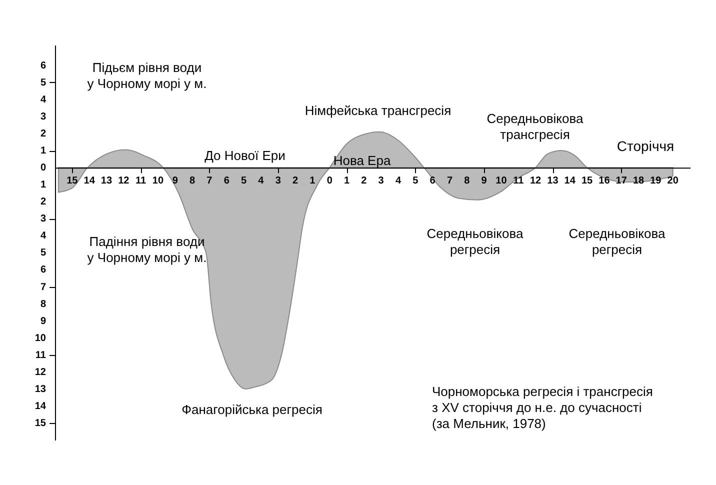 The width and height of the screenshot is (716, 485). What do you see at coordinates (40, 406) in the screenshot?
I see `y-tick-label: 14` at bounding box center [40, 406].